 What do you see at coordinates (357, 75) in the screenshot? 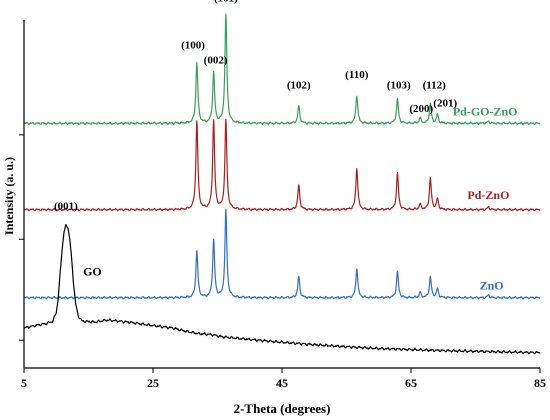
I see `peak-label: (110)` at bounding box center [357, 75].